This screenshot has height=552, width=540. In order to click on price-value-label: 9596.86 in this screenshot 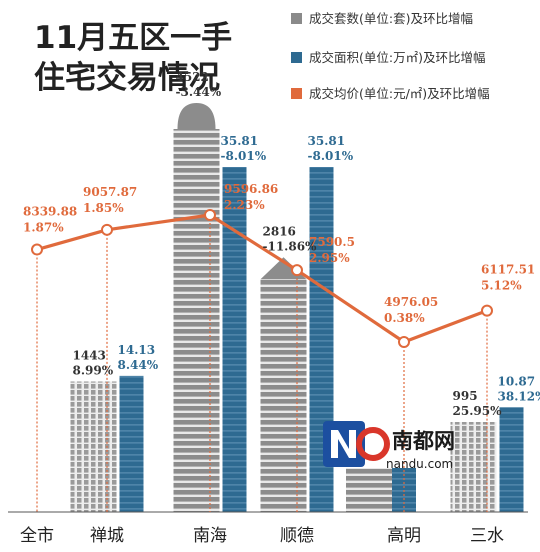, I will do `click(251, 189)`.